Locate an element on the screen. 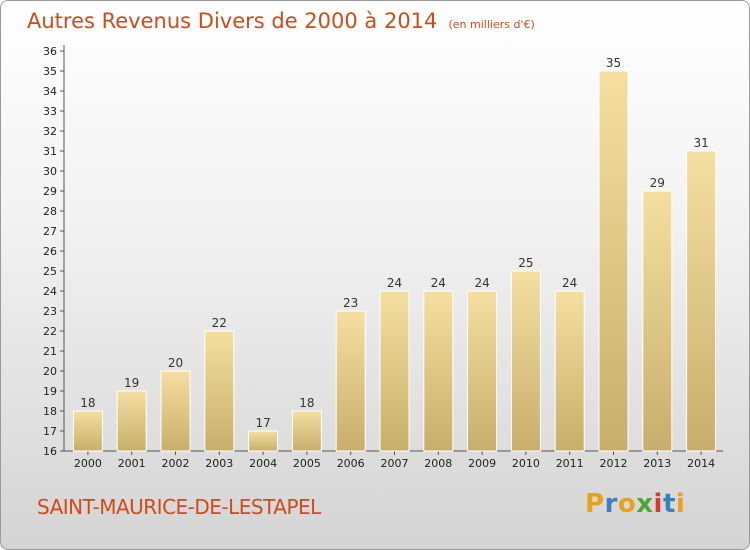 Image resolution: width=750 pixels, height=550 pixels. y-tick-label: 26 is located at coordinates (50, 251).